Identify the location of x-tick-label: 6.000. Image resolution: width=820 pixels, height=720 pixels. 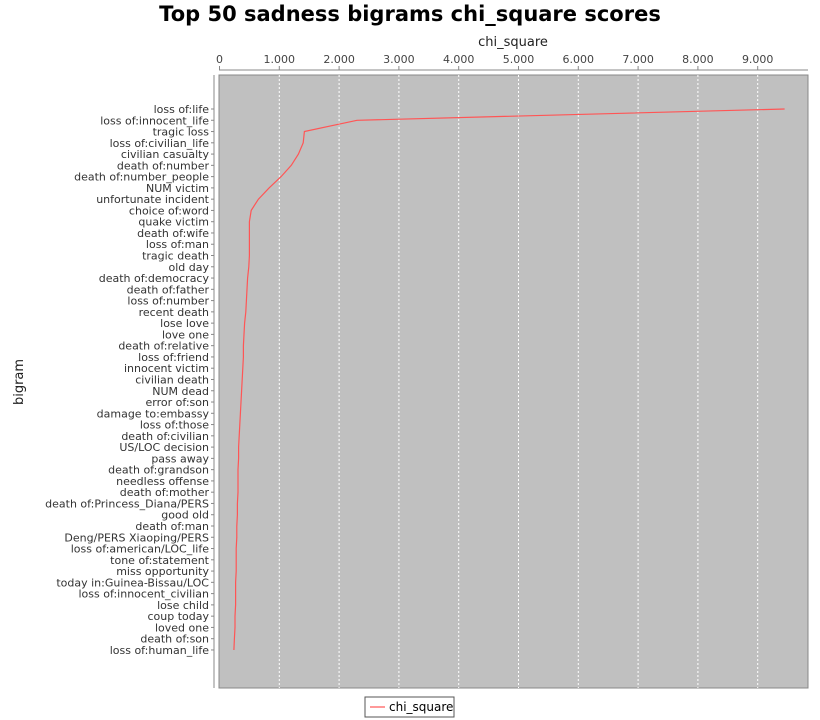
(579, 59).